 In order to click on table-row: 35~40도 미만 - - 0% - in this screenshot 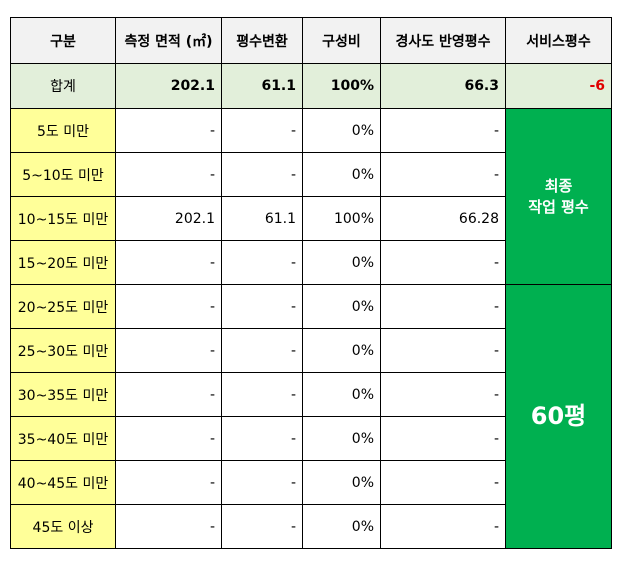, I will do `click(311, 438)`.